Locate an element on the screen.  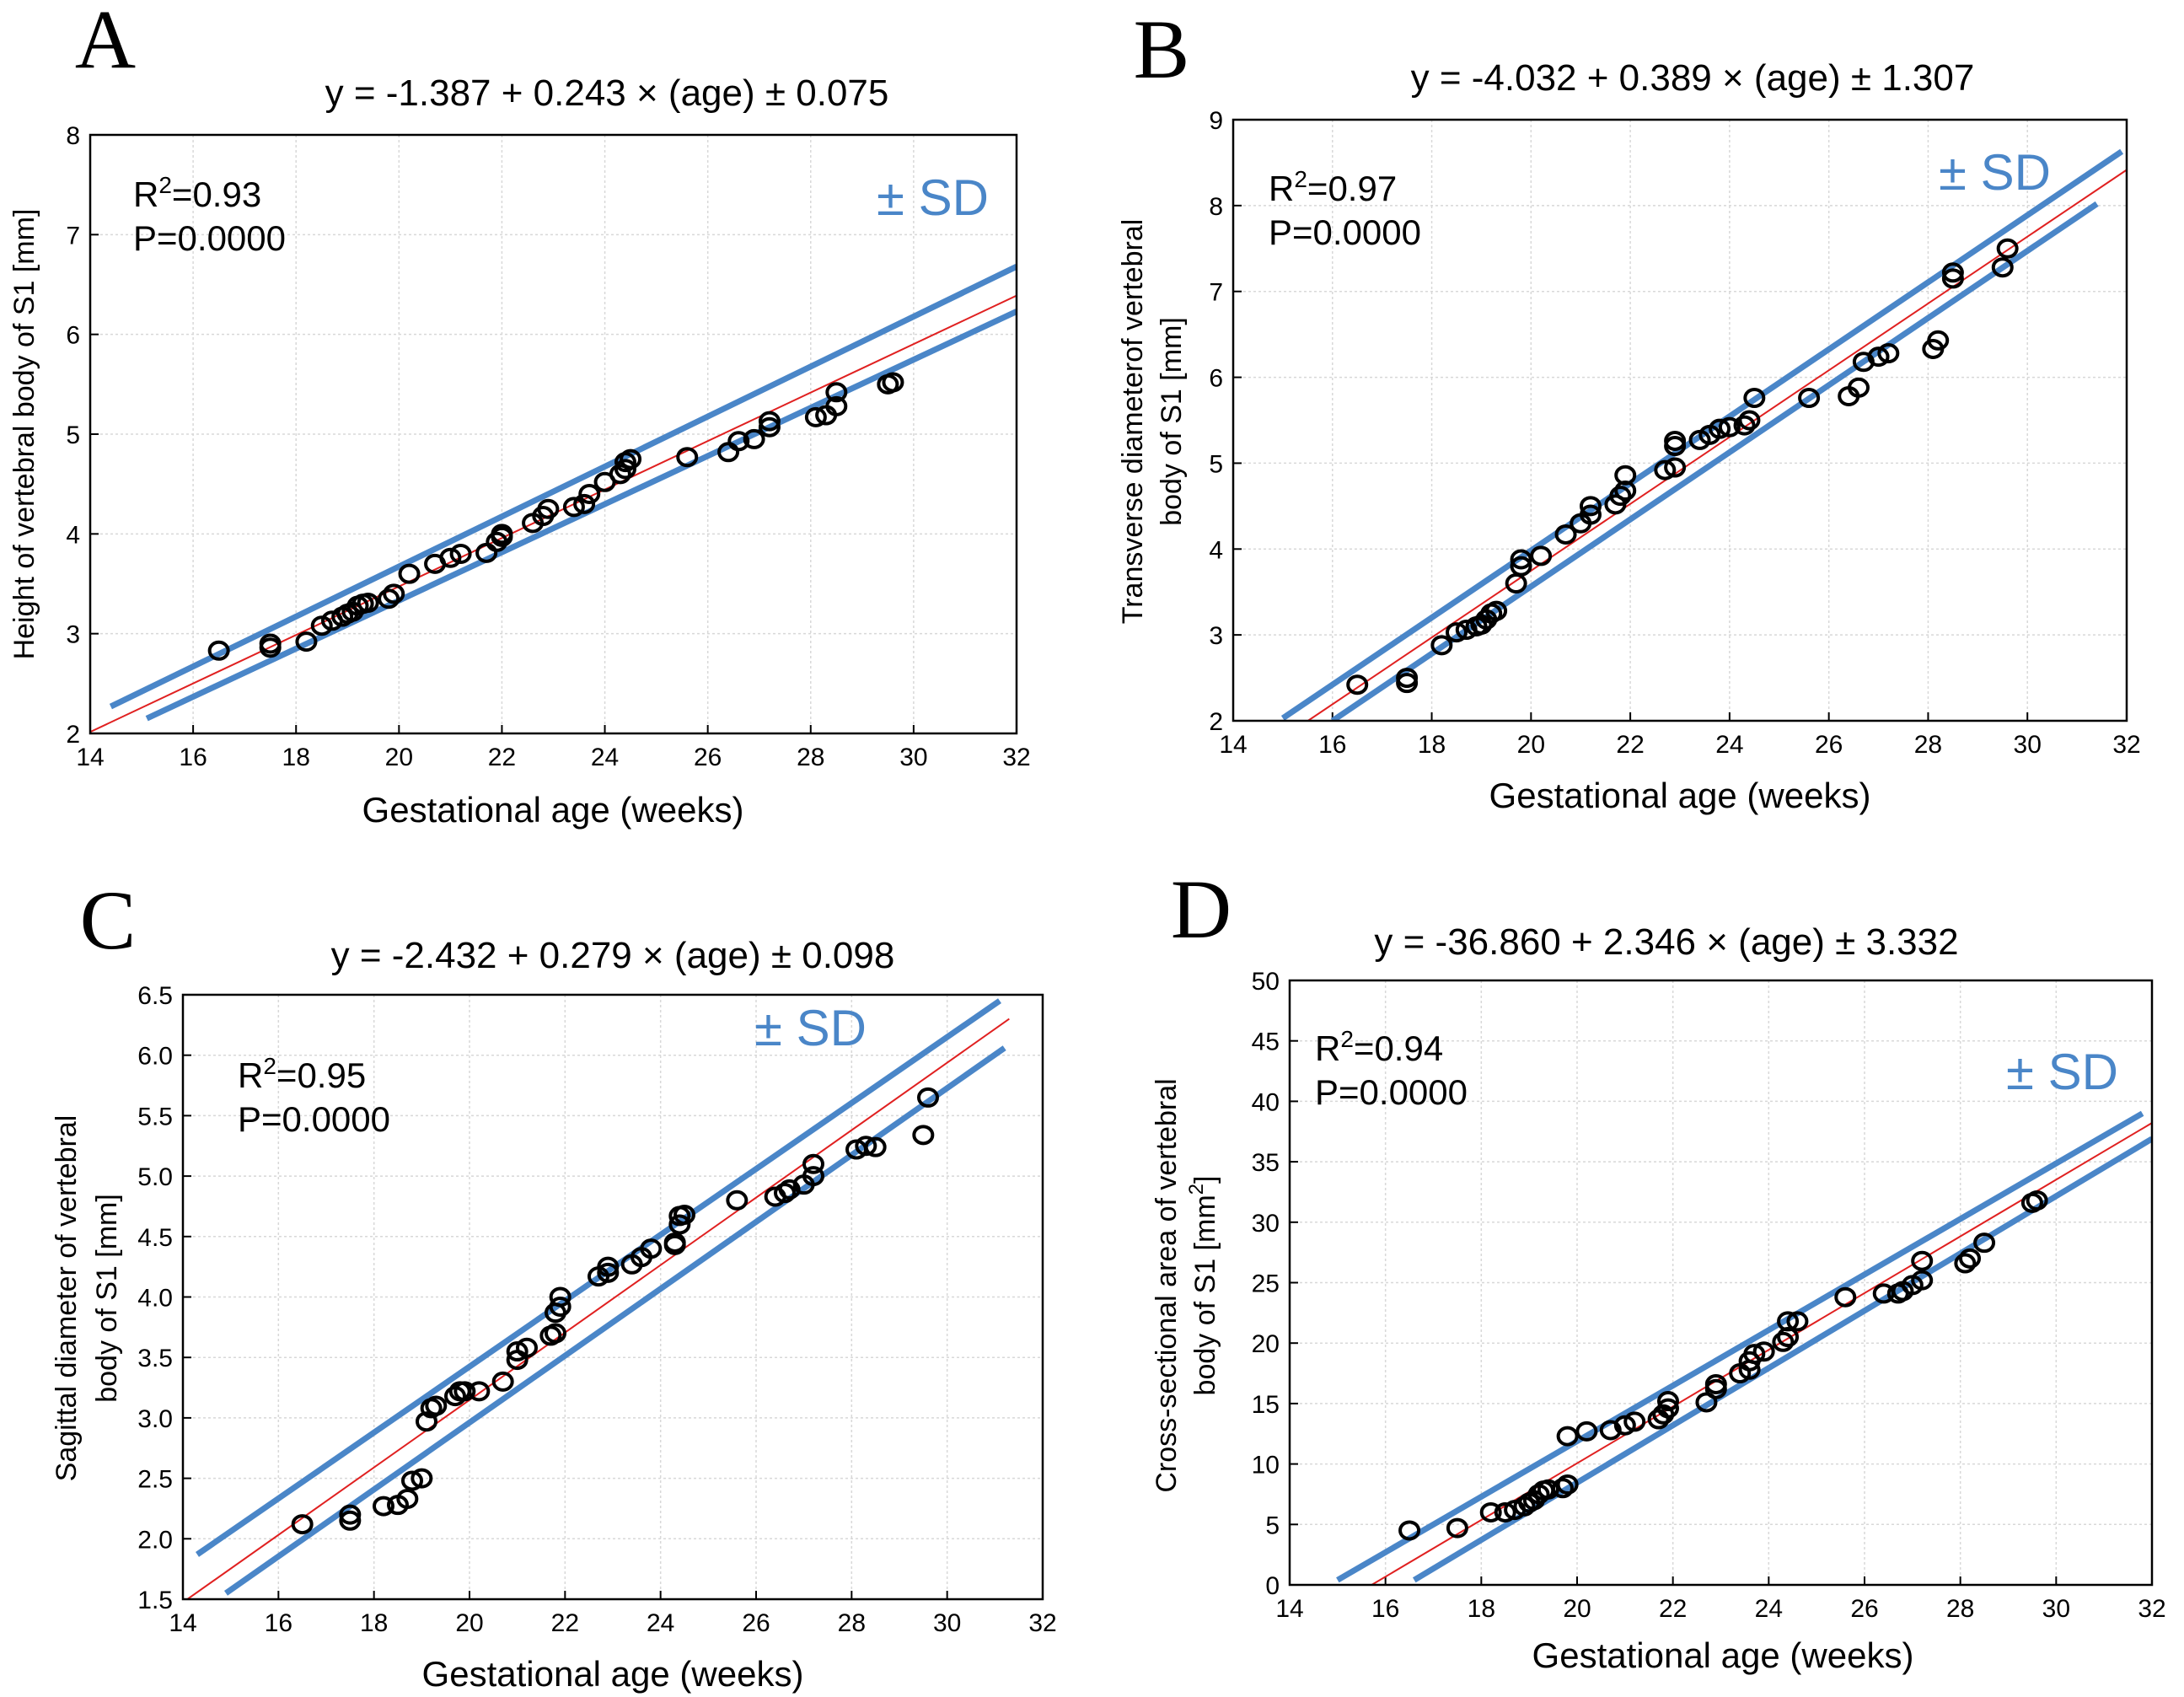
y-axis-label-line: body of S1 [mm] is located at coordinates (1172, 422).